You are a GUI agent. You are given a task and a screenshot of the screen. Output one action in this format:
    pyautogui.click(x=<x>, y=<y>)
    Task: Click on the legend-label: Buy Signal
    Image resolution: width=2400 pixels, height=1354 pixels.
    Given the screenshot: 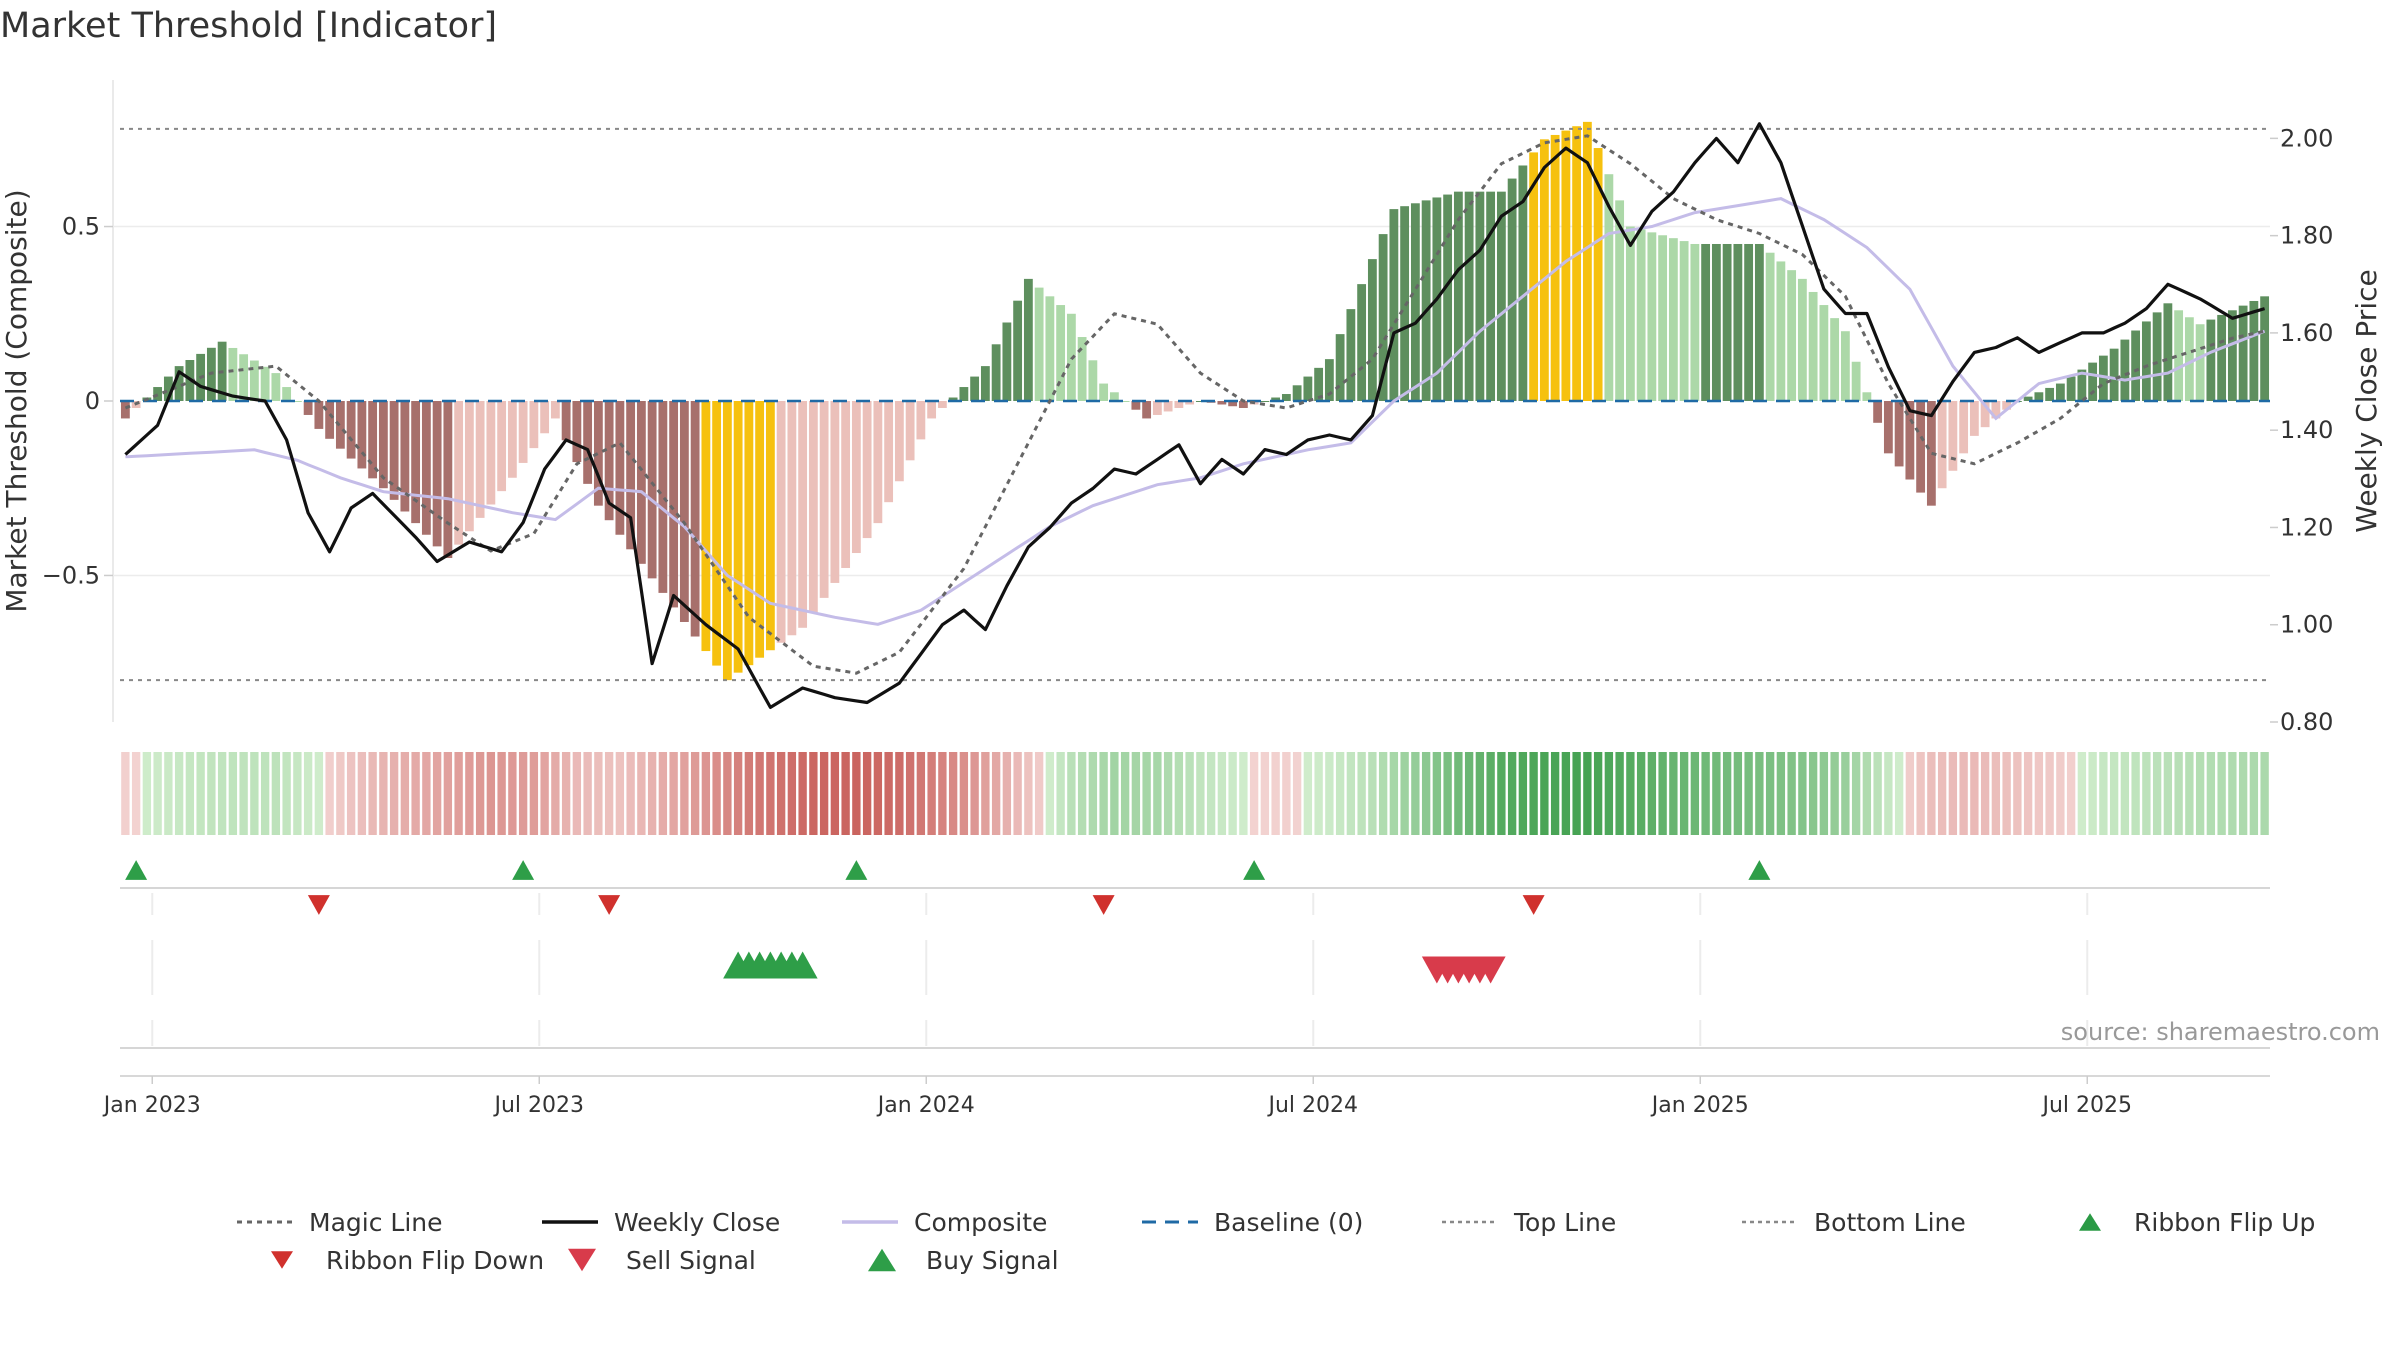 What is the action you would take?
    pyautogui.click(x=992, y=1260)
    